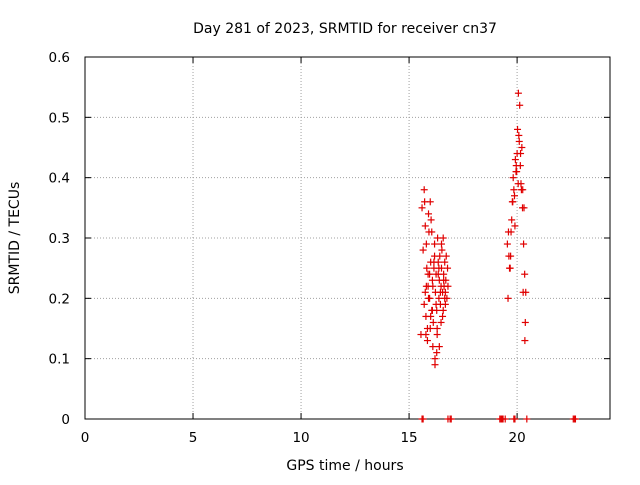  I want to click on y-axis-label: SRMTID / TECUs, so click(15, 238).